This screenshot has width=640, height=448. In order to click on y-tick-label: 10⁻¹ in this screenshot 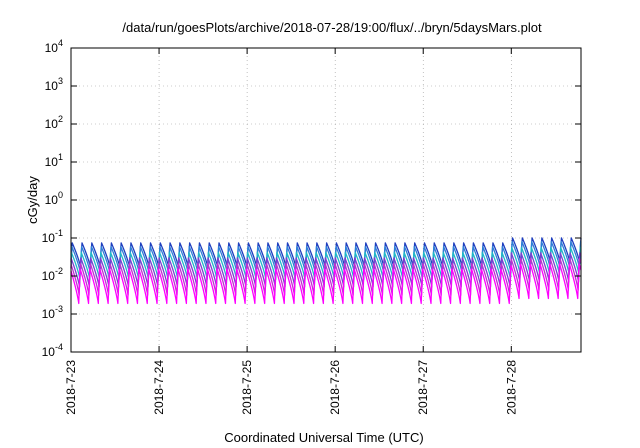, I will do `click(52, 236)`.